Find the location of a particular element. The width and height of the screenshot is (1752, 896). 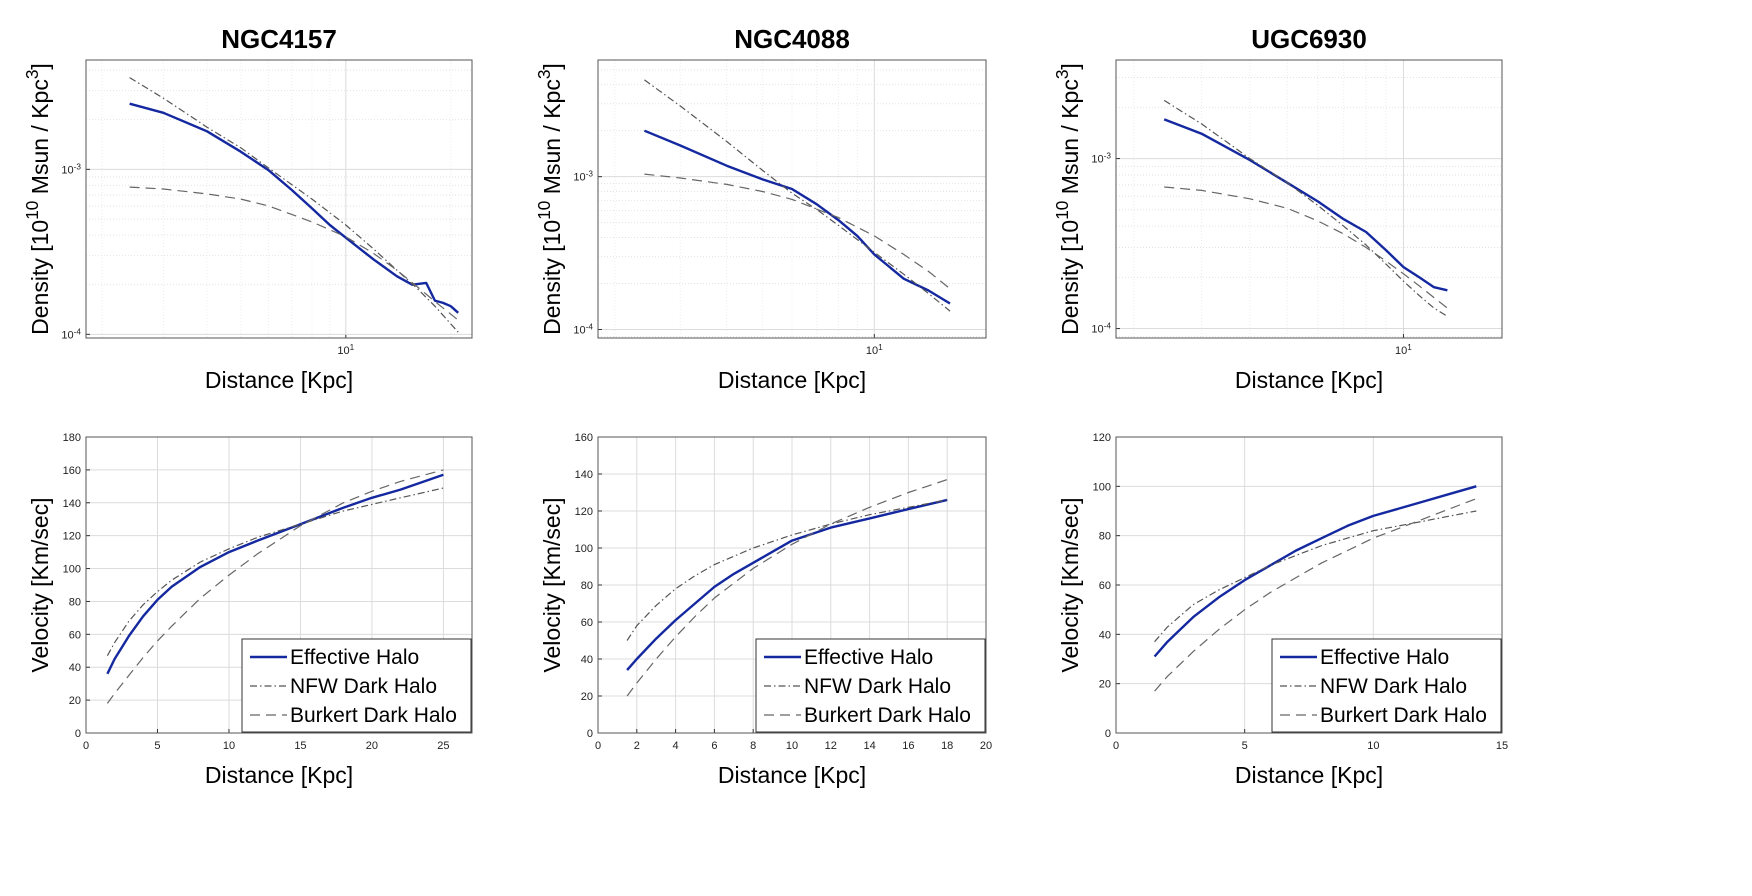

x-tick-label: 6 is located at coordinates (714, 746).